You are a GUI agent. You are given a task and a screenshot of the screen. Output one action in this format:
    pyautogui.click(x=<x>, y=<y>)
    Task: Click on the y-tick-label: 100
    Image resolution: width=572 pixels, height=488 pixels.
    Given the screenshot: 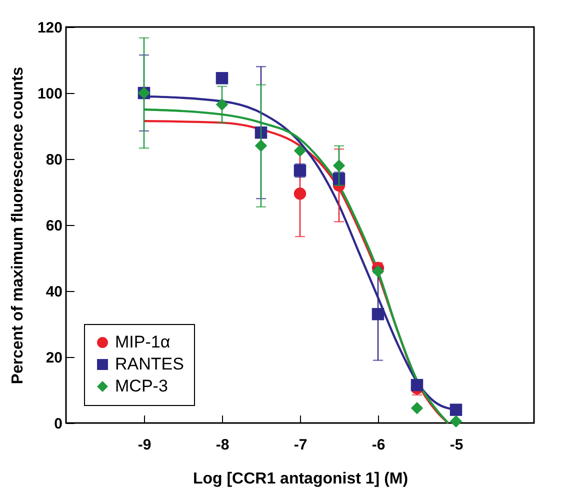 What is the action you would take?
    pyautogui.click(x=49, y=94)
    